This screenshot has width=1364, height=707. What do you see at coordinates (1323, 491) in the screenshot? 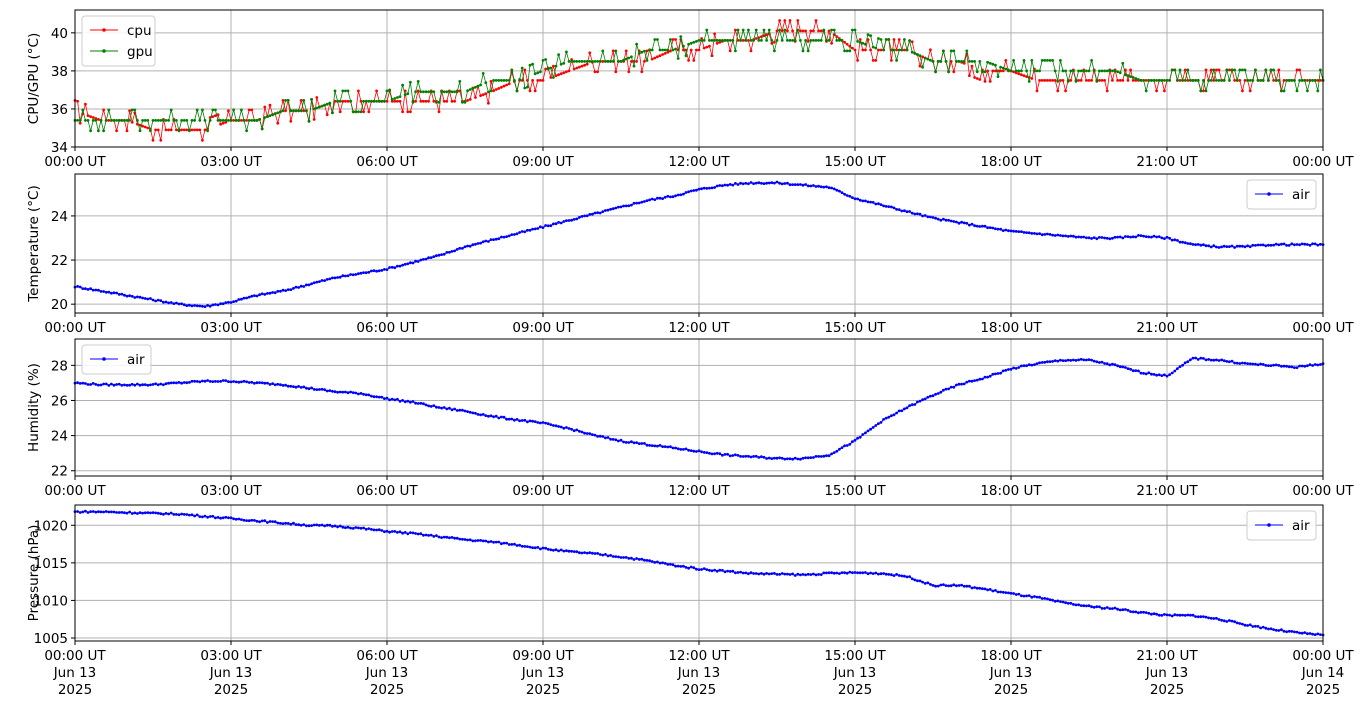
I see `x-tick-label: 00:00 UT` at bounding box center [1323, 491].